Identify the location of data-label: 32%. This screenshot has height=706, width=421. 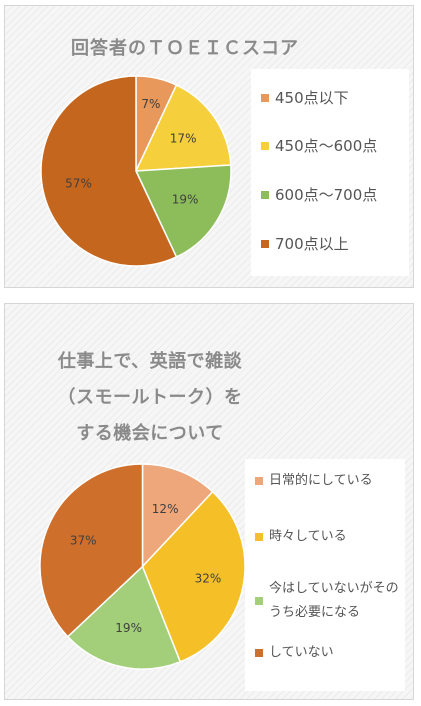
(208, 578).